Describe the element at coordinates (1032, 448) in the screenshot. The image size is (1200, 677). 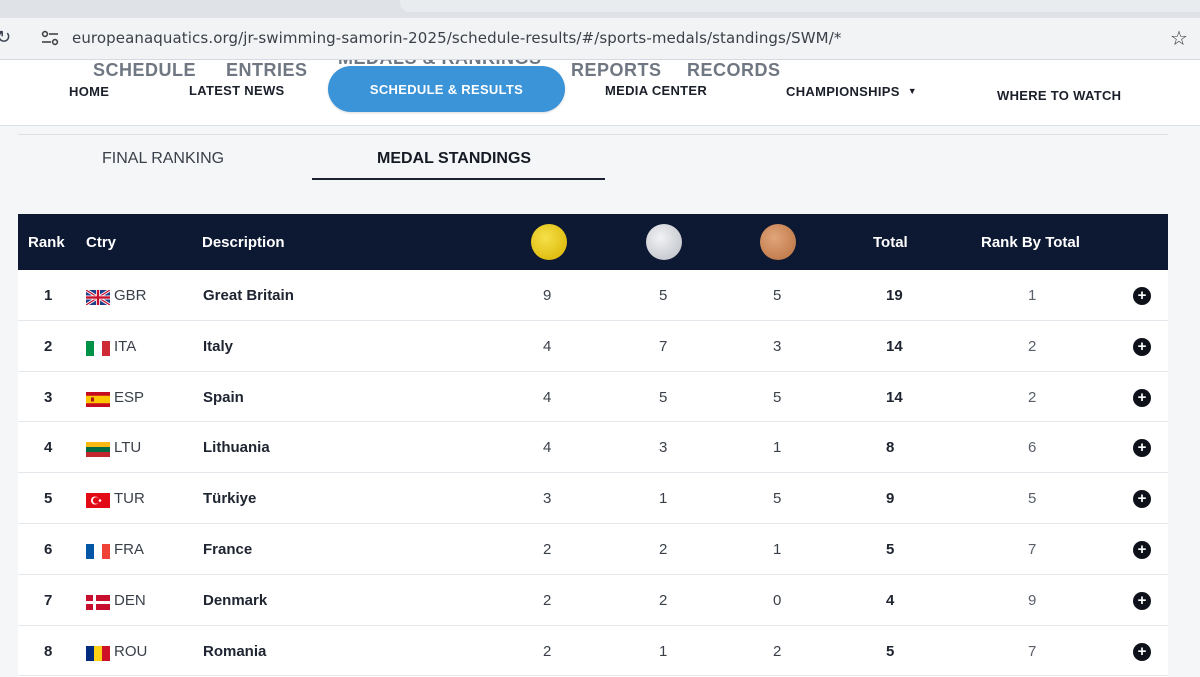
I see `row-rank-by-total: 6` at that location.